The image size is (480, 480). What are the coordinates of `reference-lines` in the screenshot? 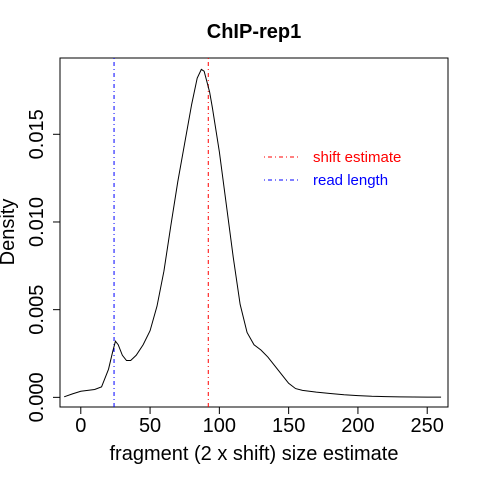 It's located at (161, 232).